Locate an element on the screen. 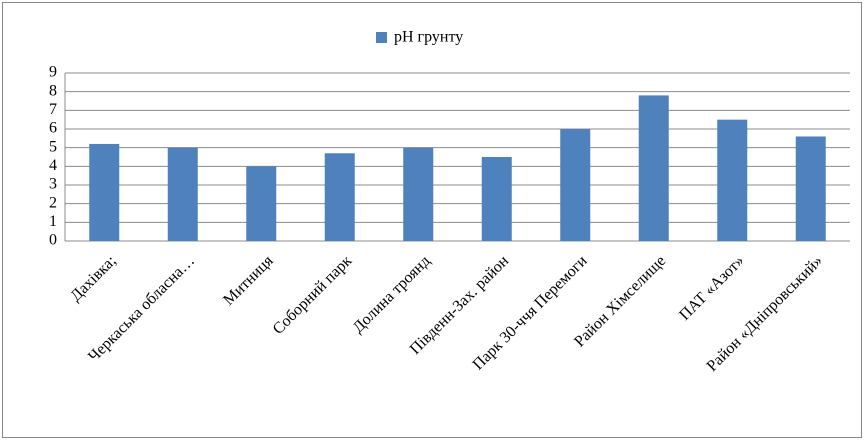 Image resolution: width=865 pixels, height=441 pixels. y-tick-label: 7 is located at coordinates (53, 109).